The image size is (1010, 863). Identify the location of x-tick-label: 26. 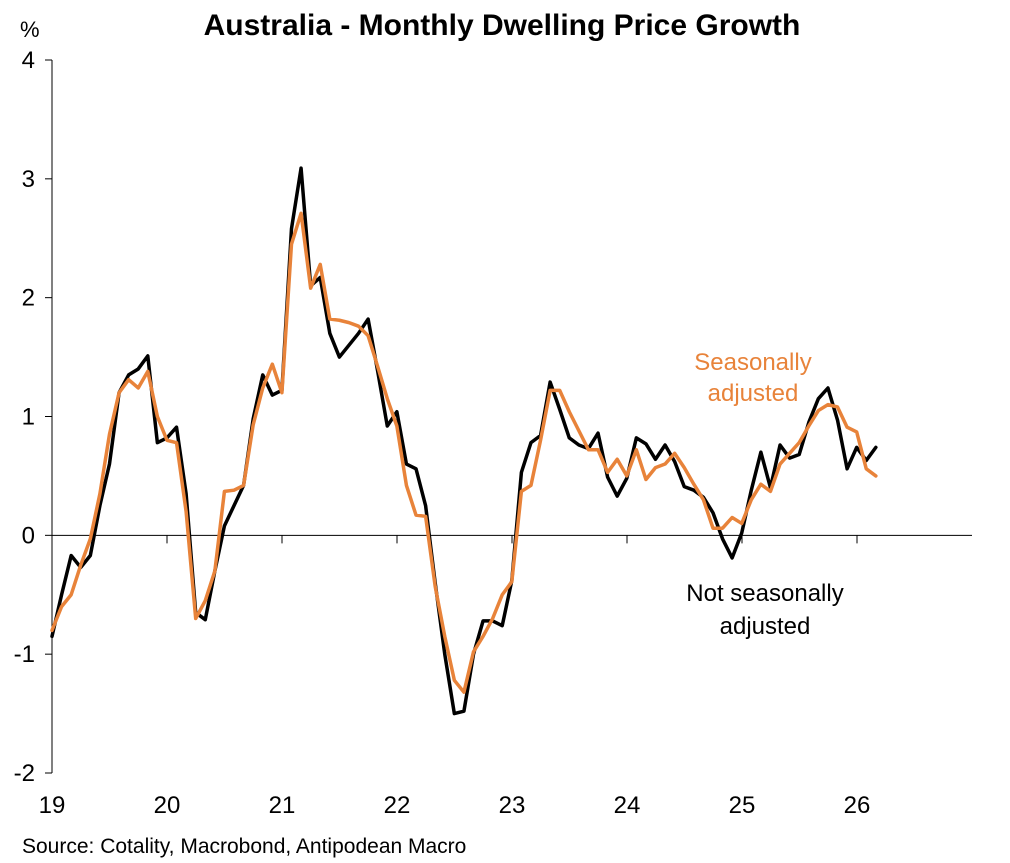
(857, 805).